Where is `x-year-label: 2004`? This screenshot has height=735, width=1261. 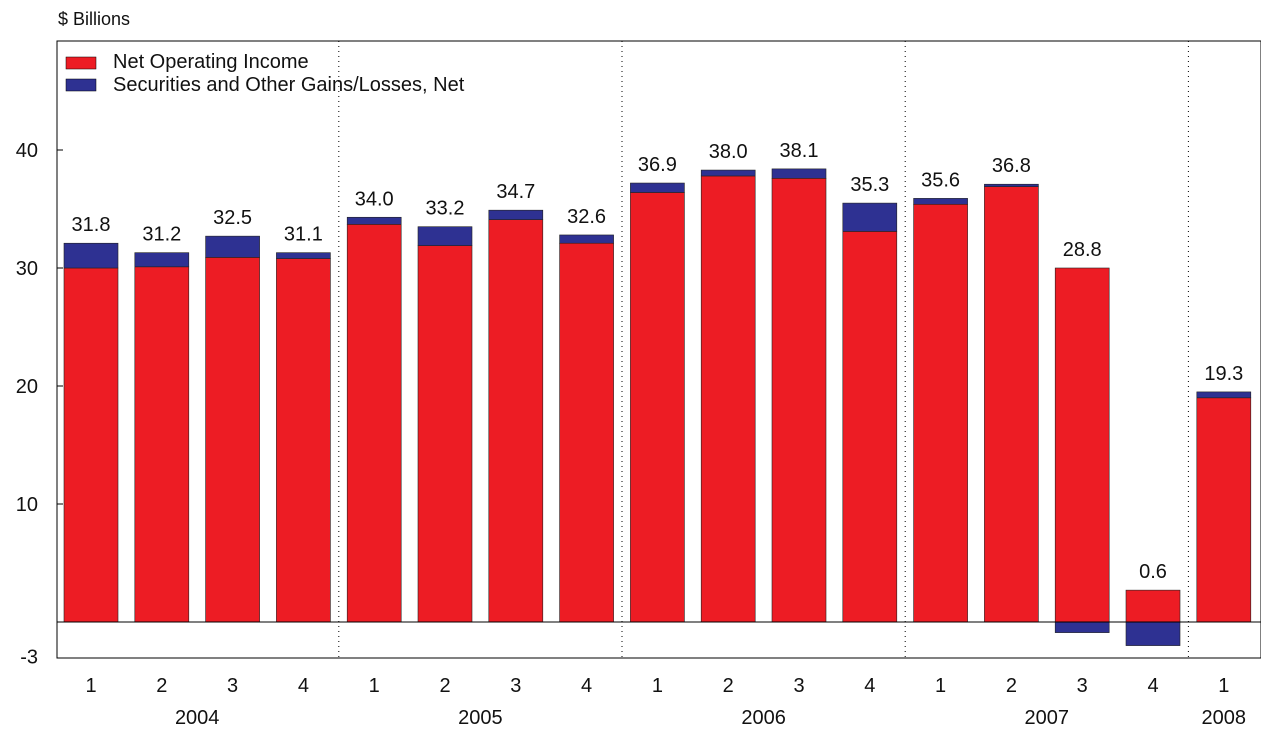 x-year-label: 2004 is located at coordinates (197, 718).